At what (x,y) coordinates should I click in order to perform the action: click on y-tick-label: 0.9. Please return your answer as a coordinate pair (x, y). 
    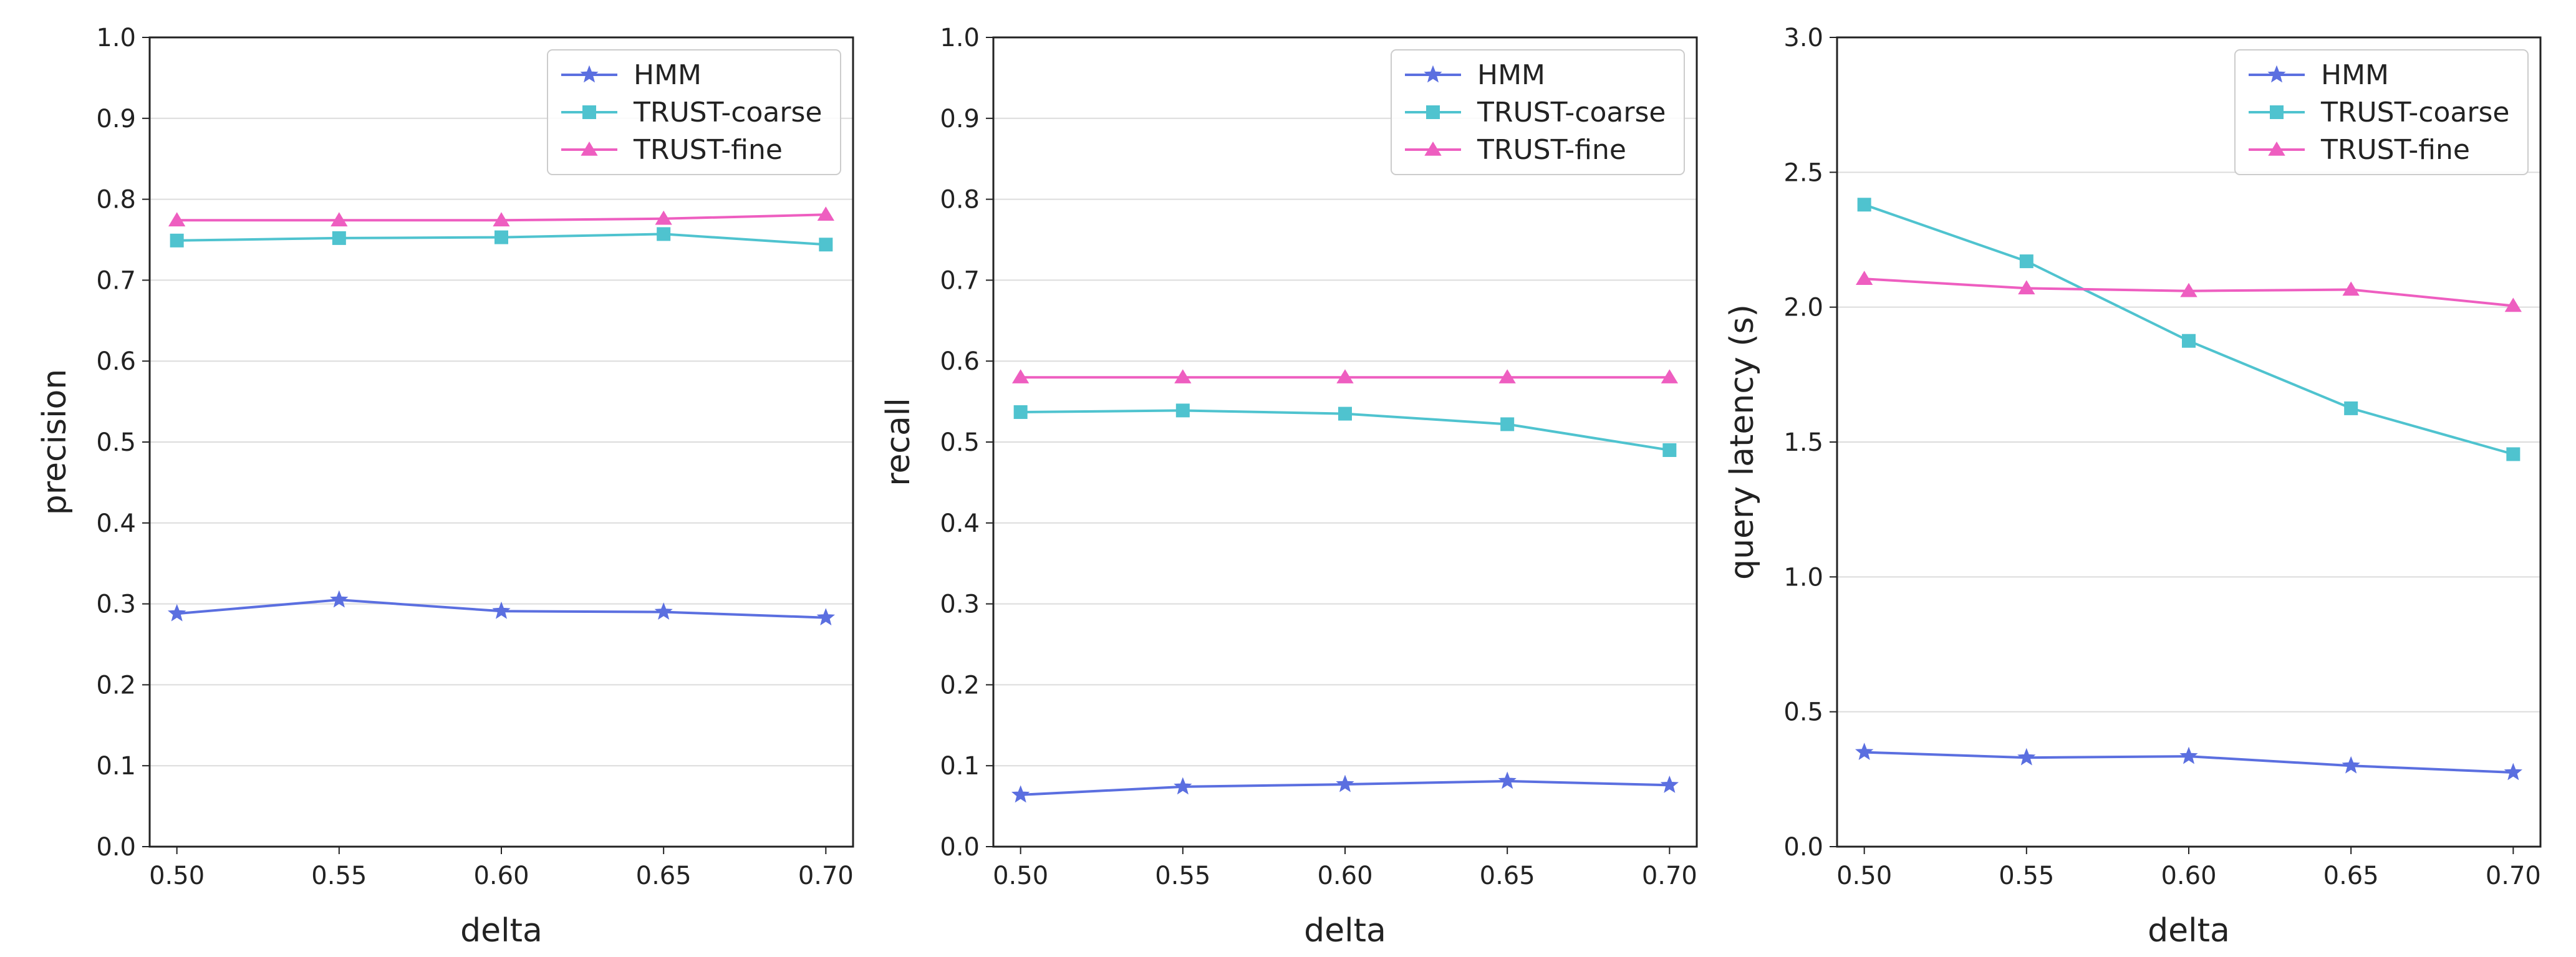
    Looking at the image, I should click on (116, 119).